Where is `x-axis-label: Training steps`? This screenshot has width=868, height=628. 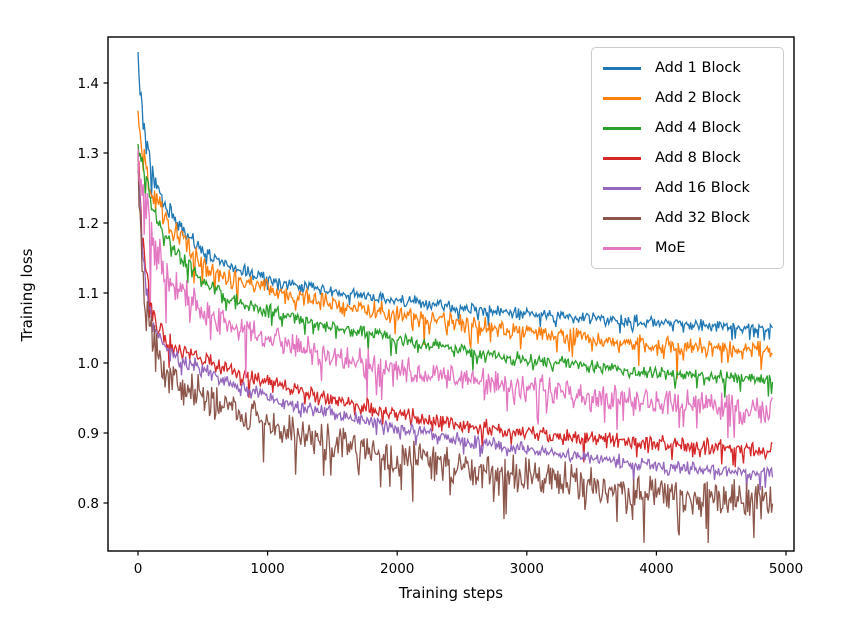
x-axis-label: Training steps is located at coordinates (451, 593).